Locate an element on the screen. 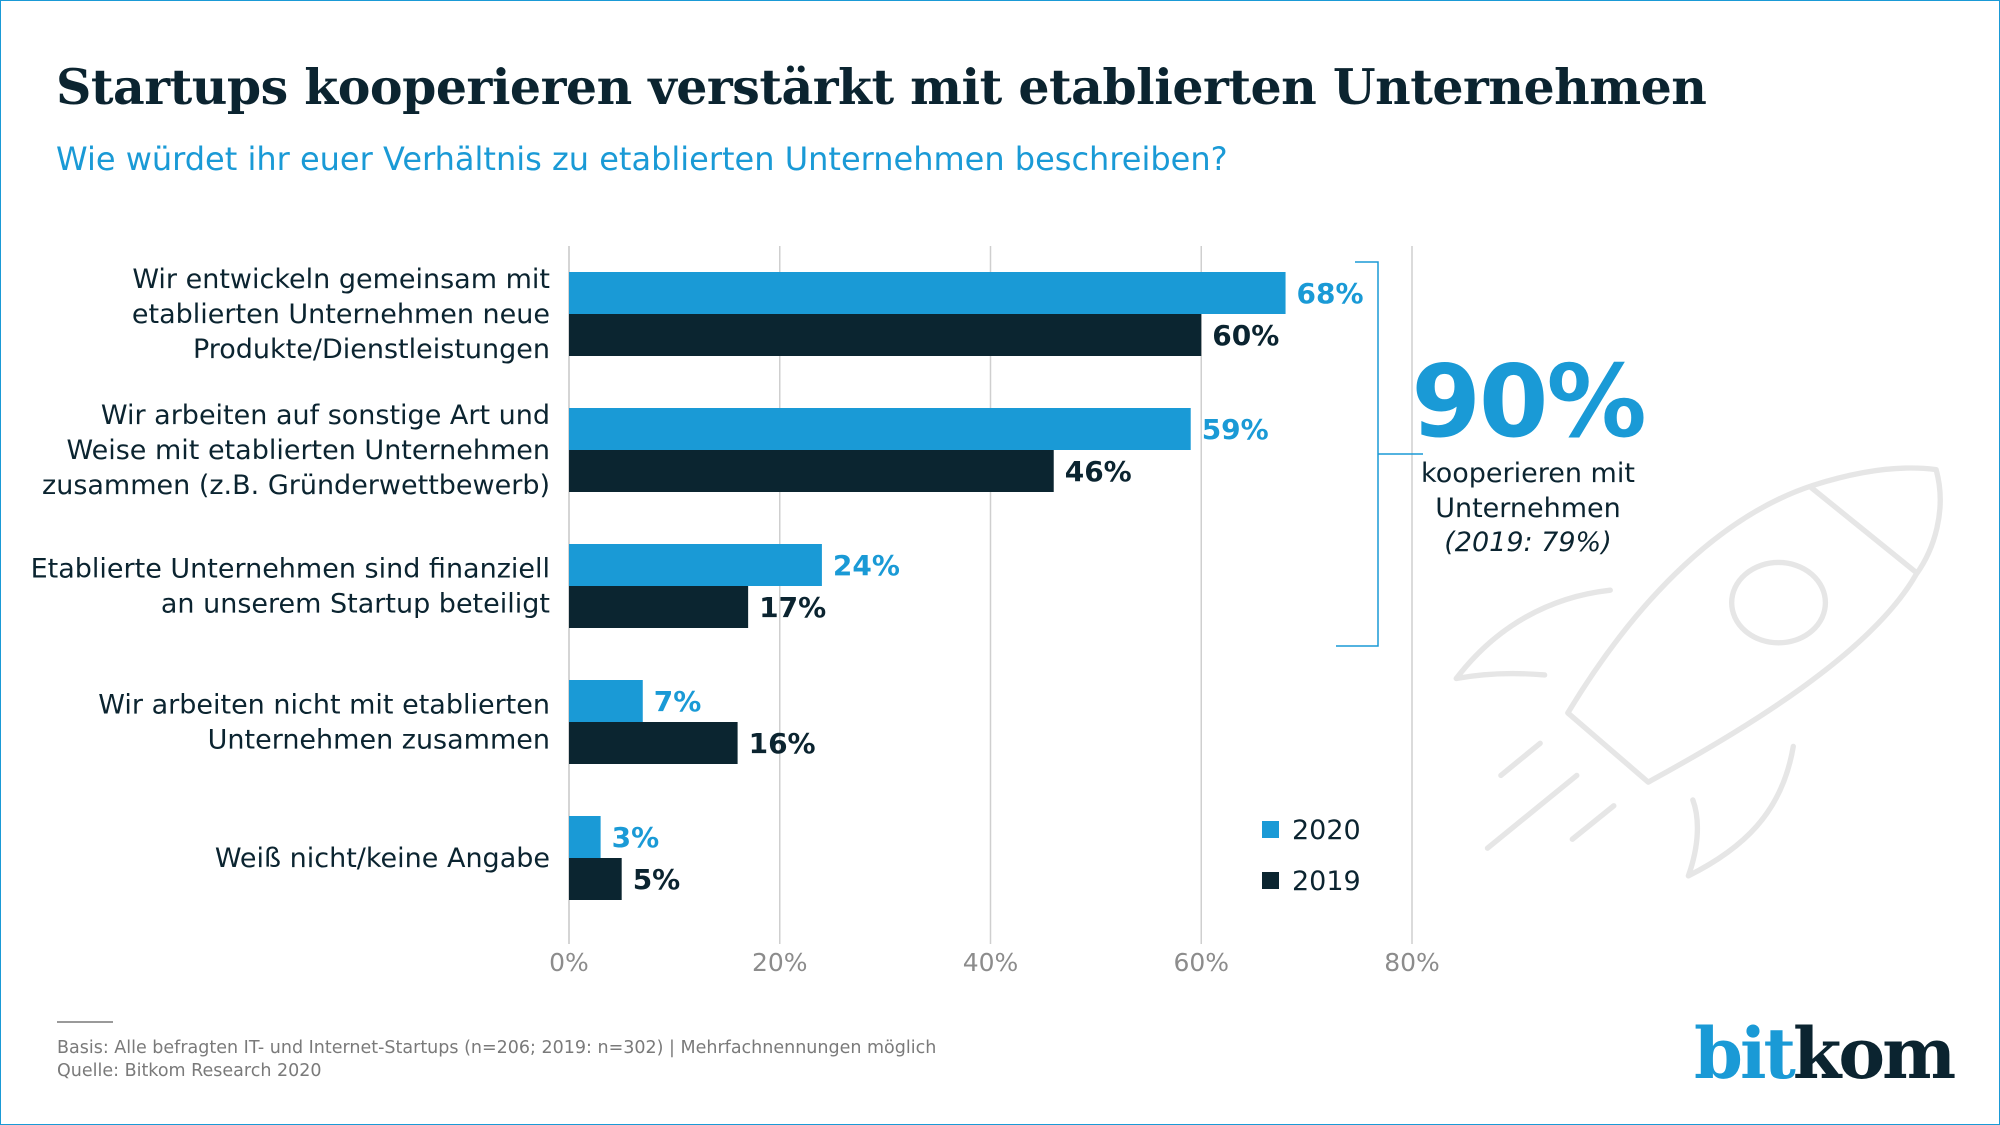 The width and height of the screenshot is (2000, 1125). legend-swatch-2020 is located at coordinates (1270, 829).